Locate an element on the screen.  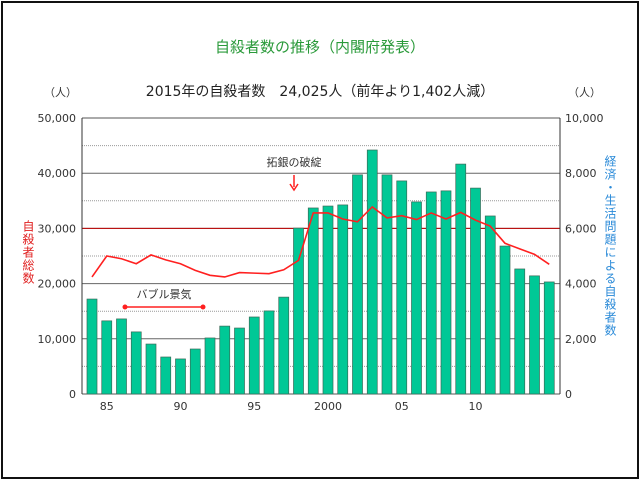
annotation-bubble: バブル景気 is located at coordinates (164, 294).